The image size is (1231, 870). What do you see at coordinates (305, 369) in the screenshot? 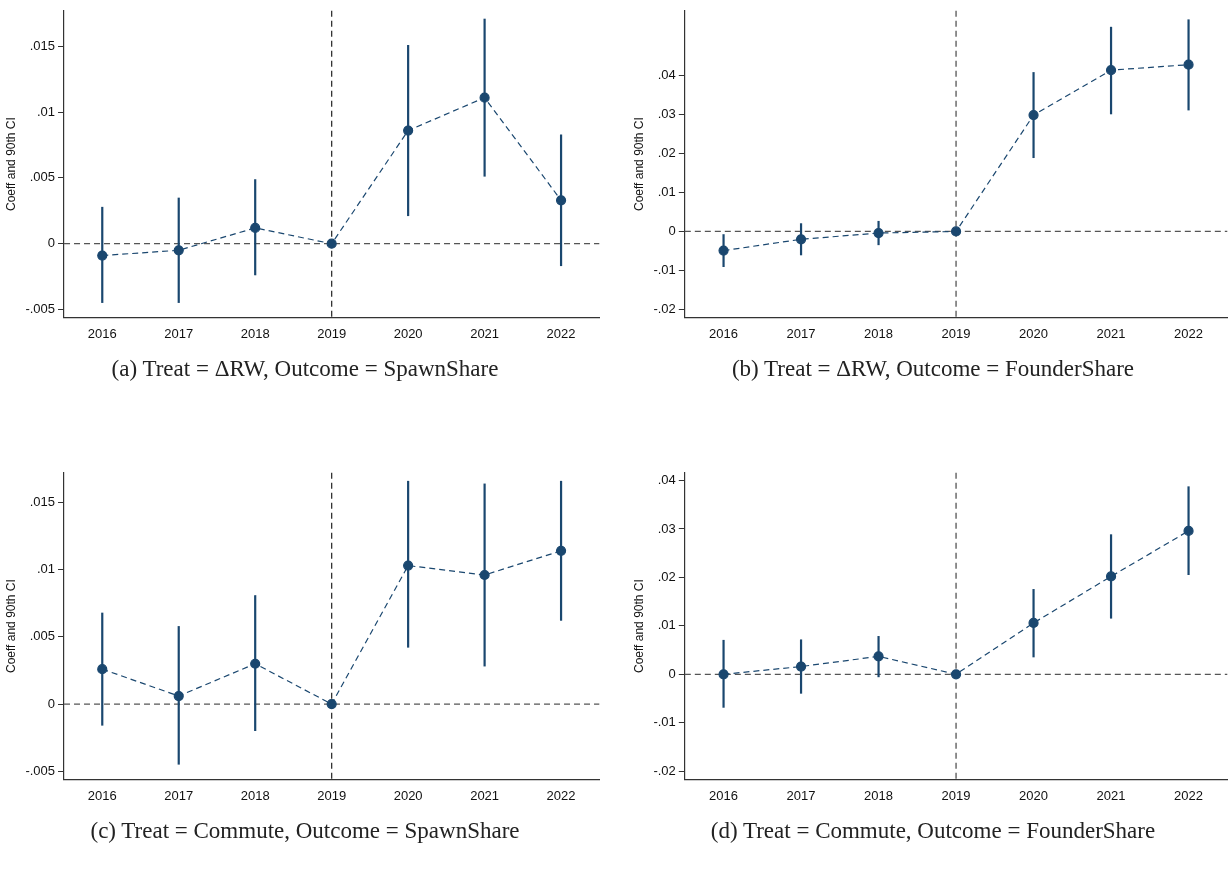
I see `text: (a) Treat = ΔRW, Outcome = SpawnShare` at bounding box center [305, 369].